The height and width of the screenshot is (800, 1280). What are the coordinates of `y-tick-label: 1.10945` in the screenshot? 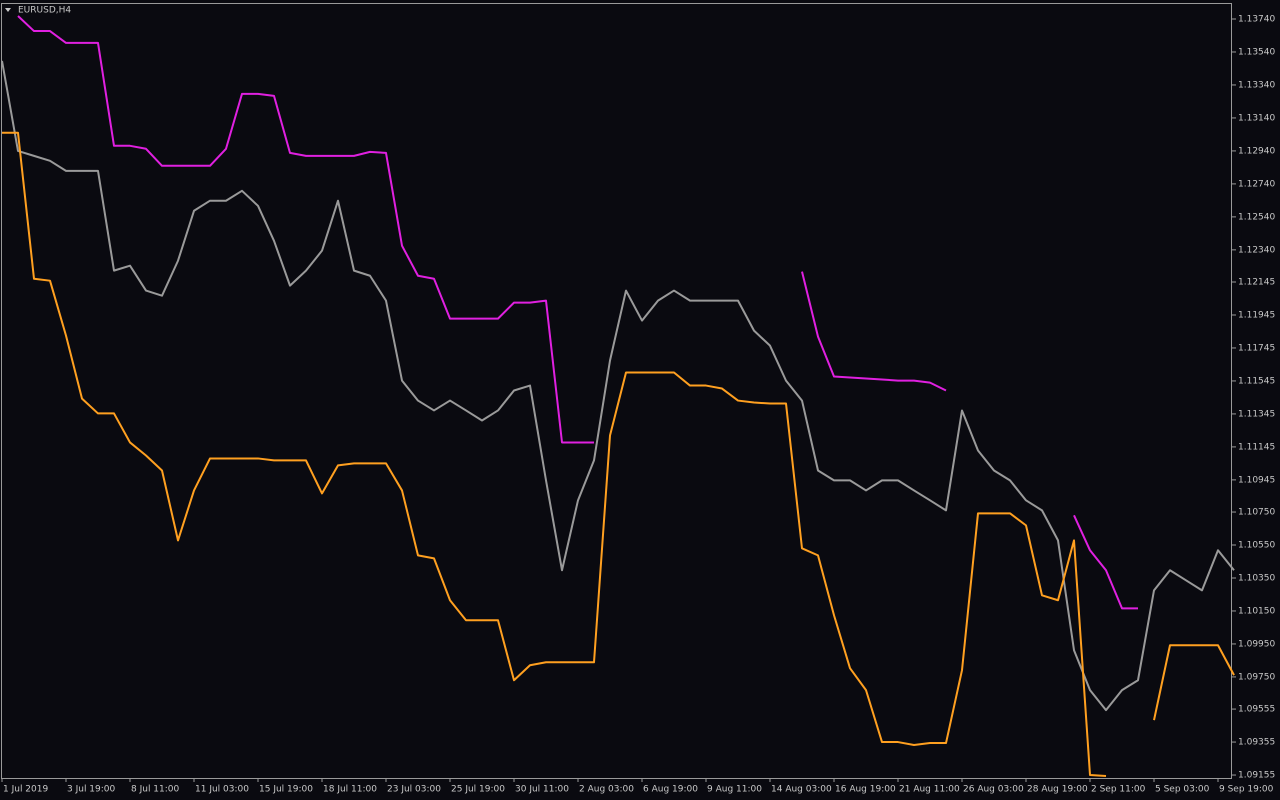 It's located at (1256, 480).